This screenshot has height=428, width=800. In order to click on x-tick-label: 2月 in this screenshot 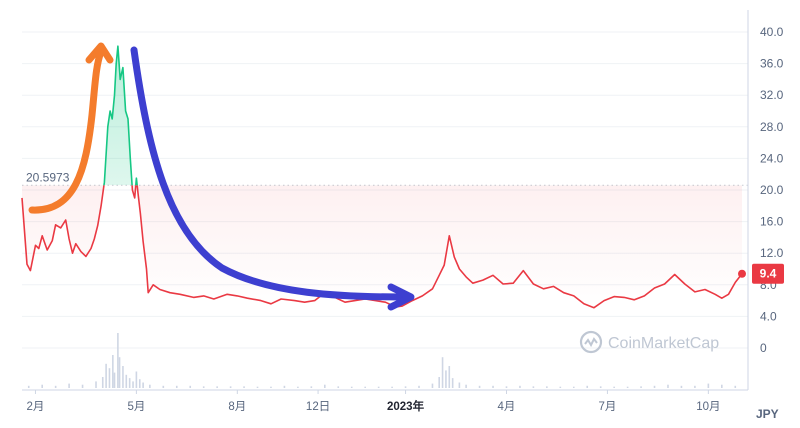, I will do `click(36, 407)`.